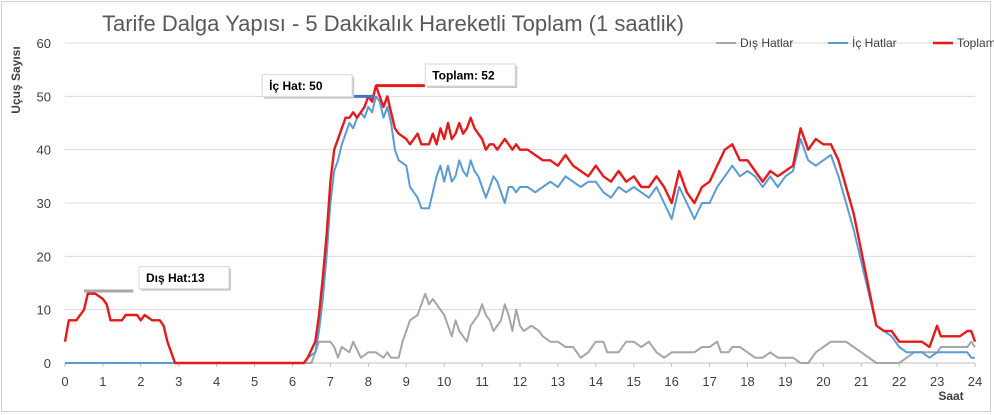  I want to click on y-tick-label: 60, so click(44, 43).